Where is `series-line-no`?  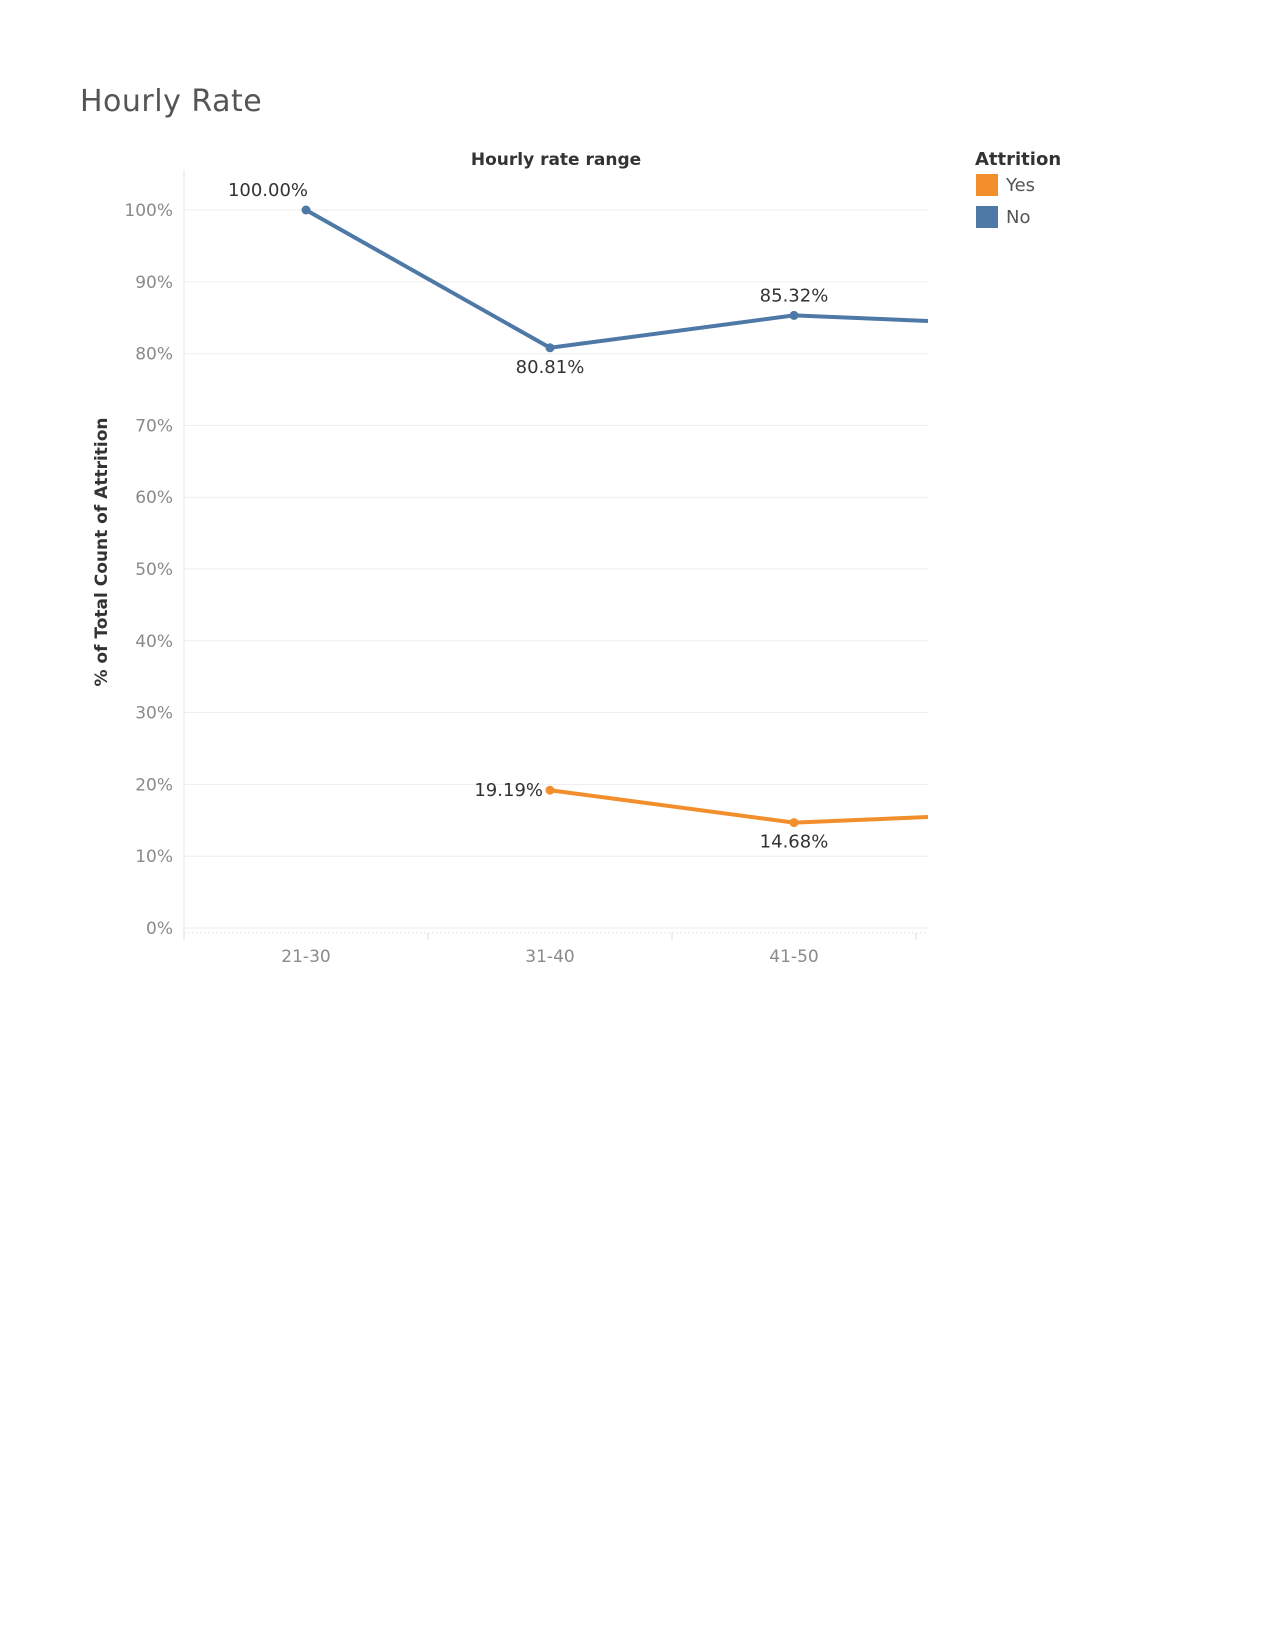
series-line-no is located at coordinates (617, 279).